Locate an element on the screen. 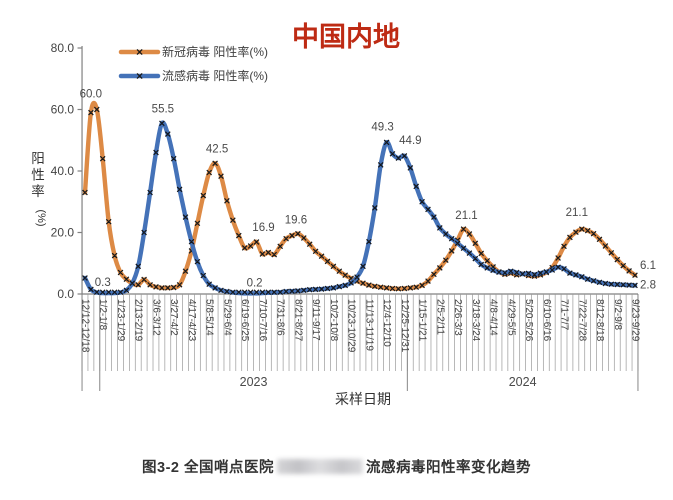 The height and width of the screenshot is (500, 673). x-tick-label: 5/8-5/14 is located at coordinates (209, 317).